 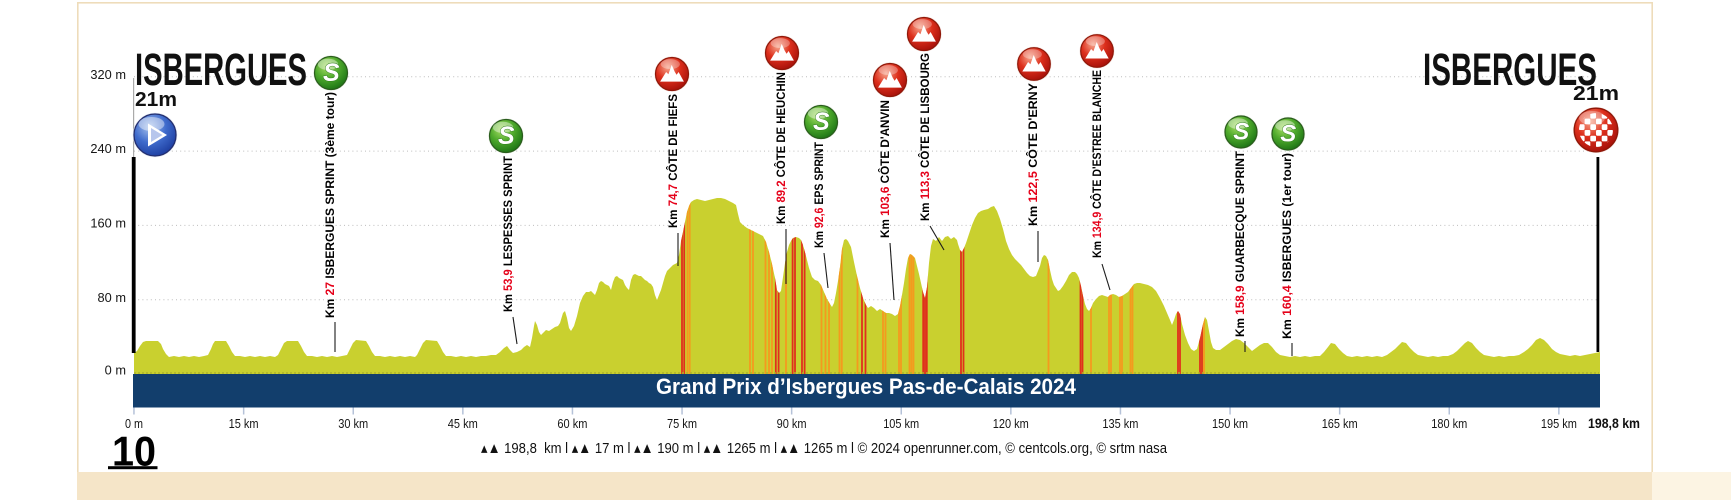 I want to click on svg-text: 105 km, so click(x=901, y=423).